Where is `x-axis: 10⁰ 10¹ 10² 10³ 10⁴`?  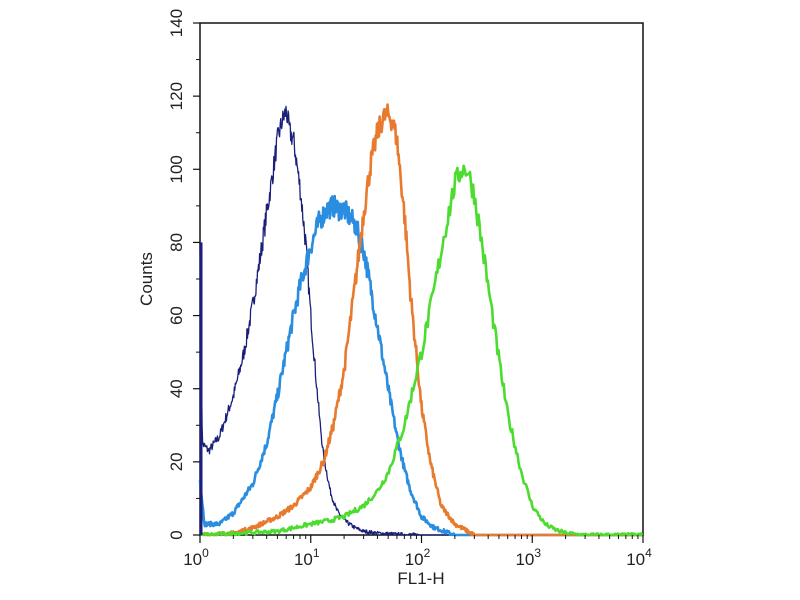 x-axis: 10⁰ 10¹ 10² 10³ 10⁴ is located at coordinates (417, 552).